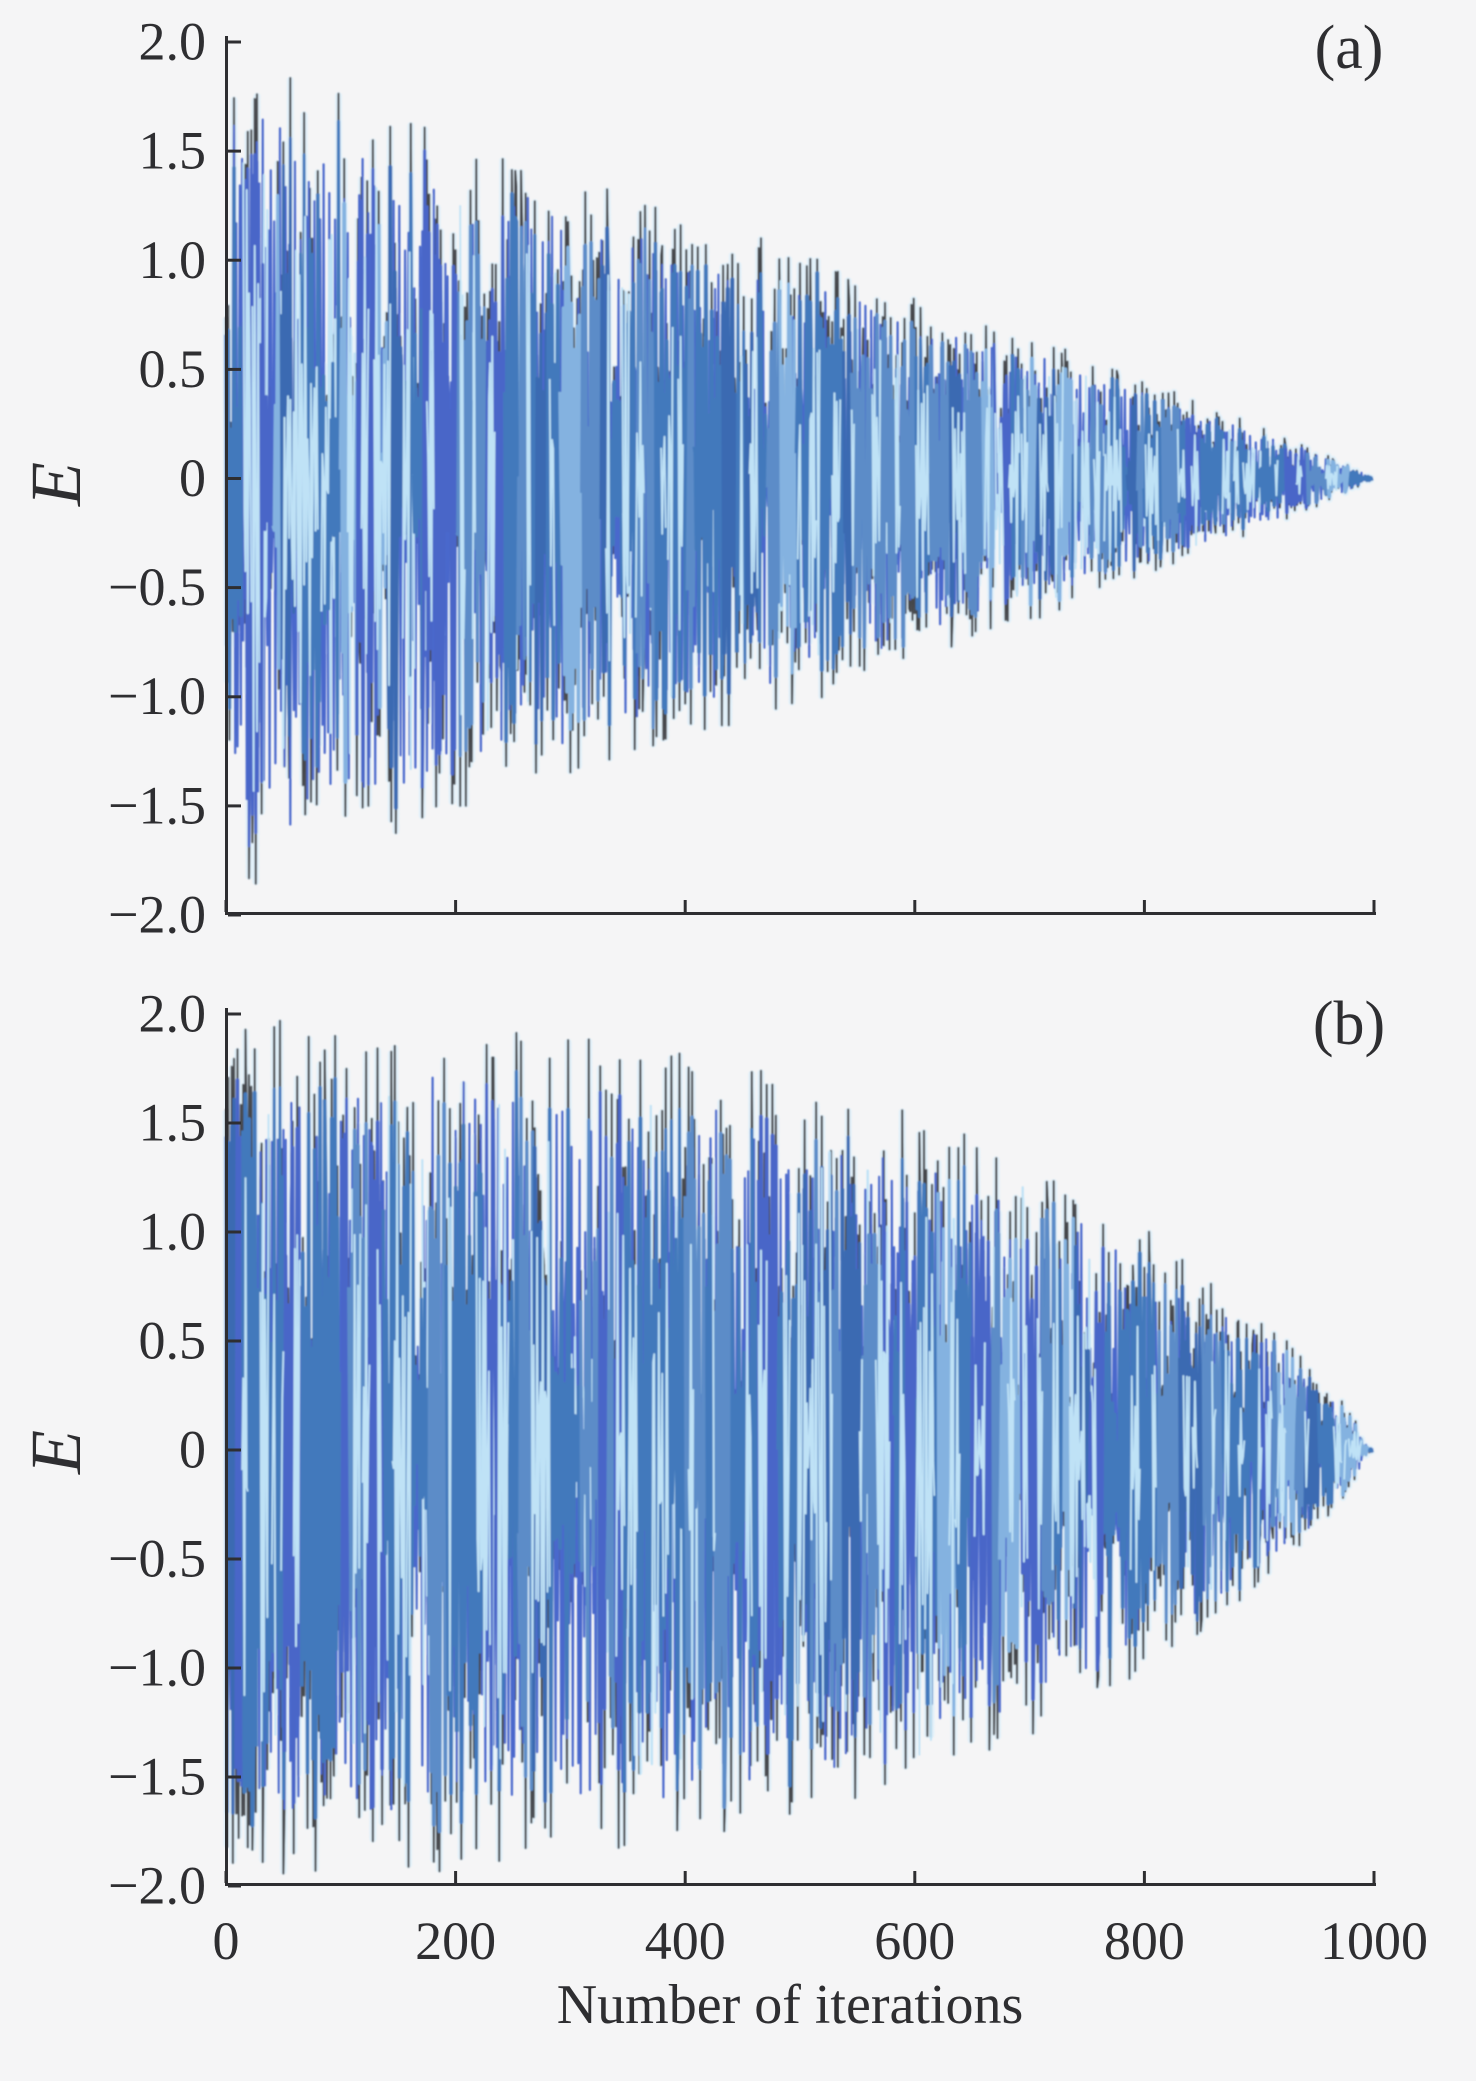 Image resolution: width=1476 pixels, height=2081 pixels. I want to click on svg-text: (b), so click(1349, 1024).